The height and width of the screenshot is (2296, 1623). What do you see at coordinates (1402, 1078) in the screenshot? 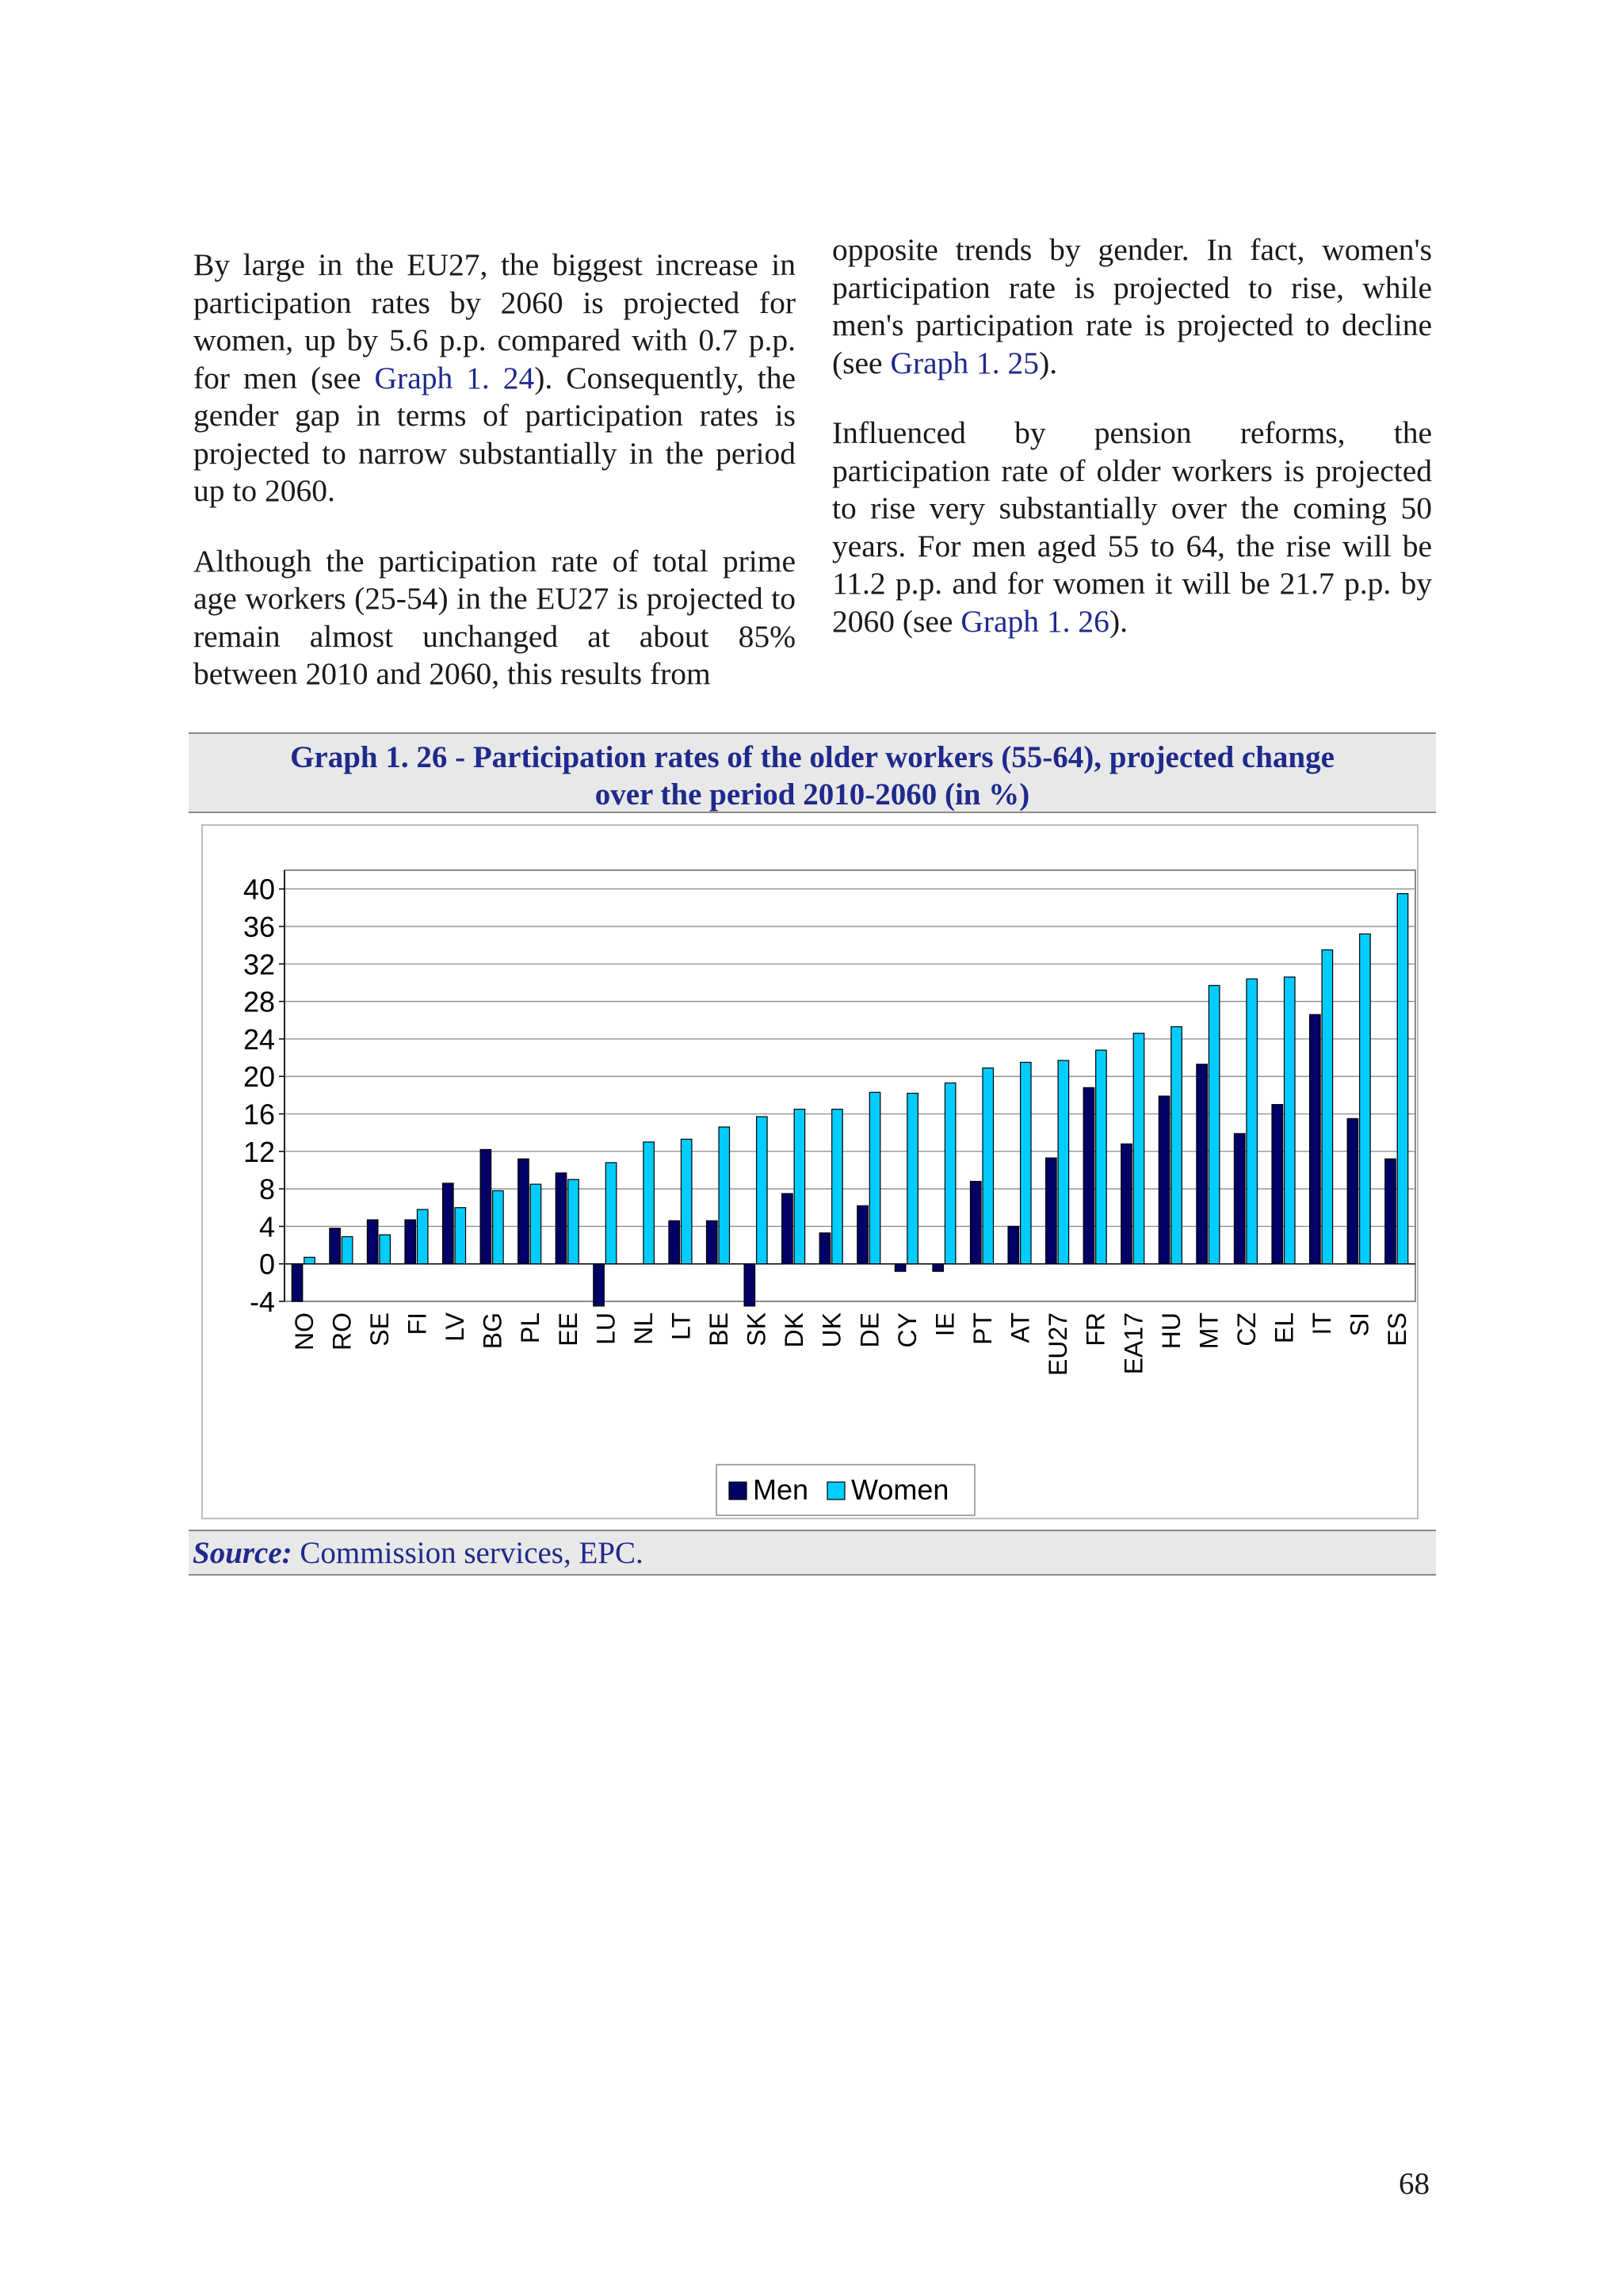
I see `bar-women-es` at bounding box center [1402, 1078].